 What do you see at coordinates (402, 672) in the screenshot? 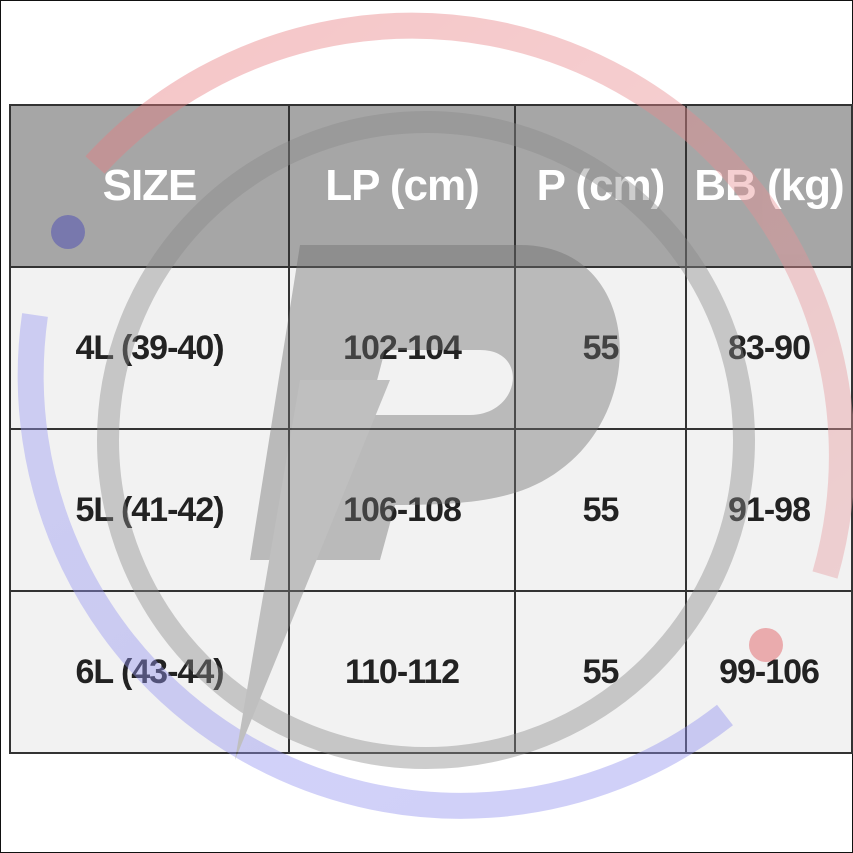
I see `cell-lp: 110-112` at bounding box center [402, 672].